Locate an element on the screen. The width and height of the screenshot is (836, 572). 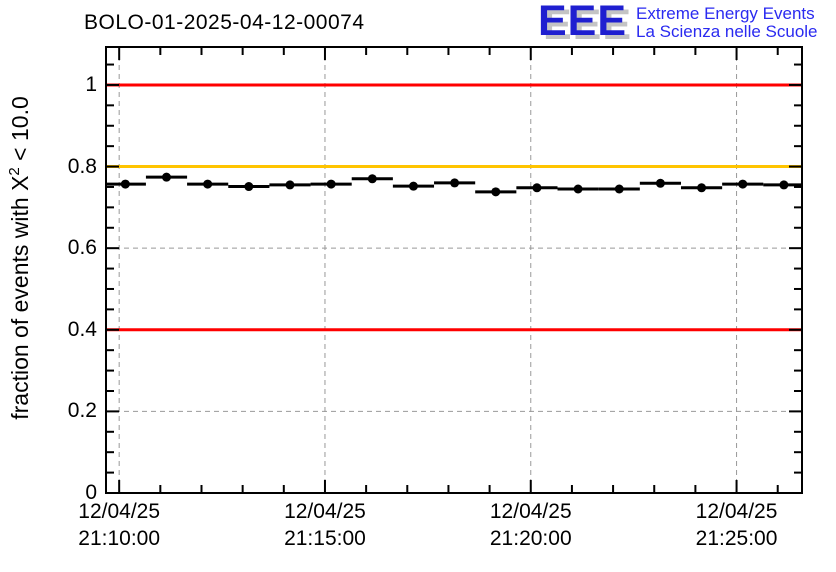
y-tick-label-0.6: 0.6 is located at coordinates (82, 248).